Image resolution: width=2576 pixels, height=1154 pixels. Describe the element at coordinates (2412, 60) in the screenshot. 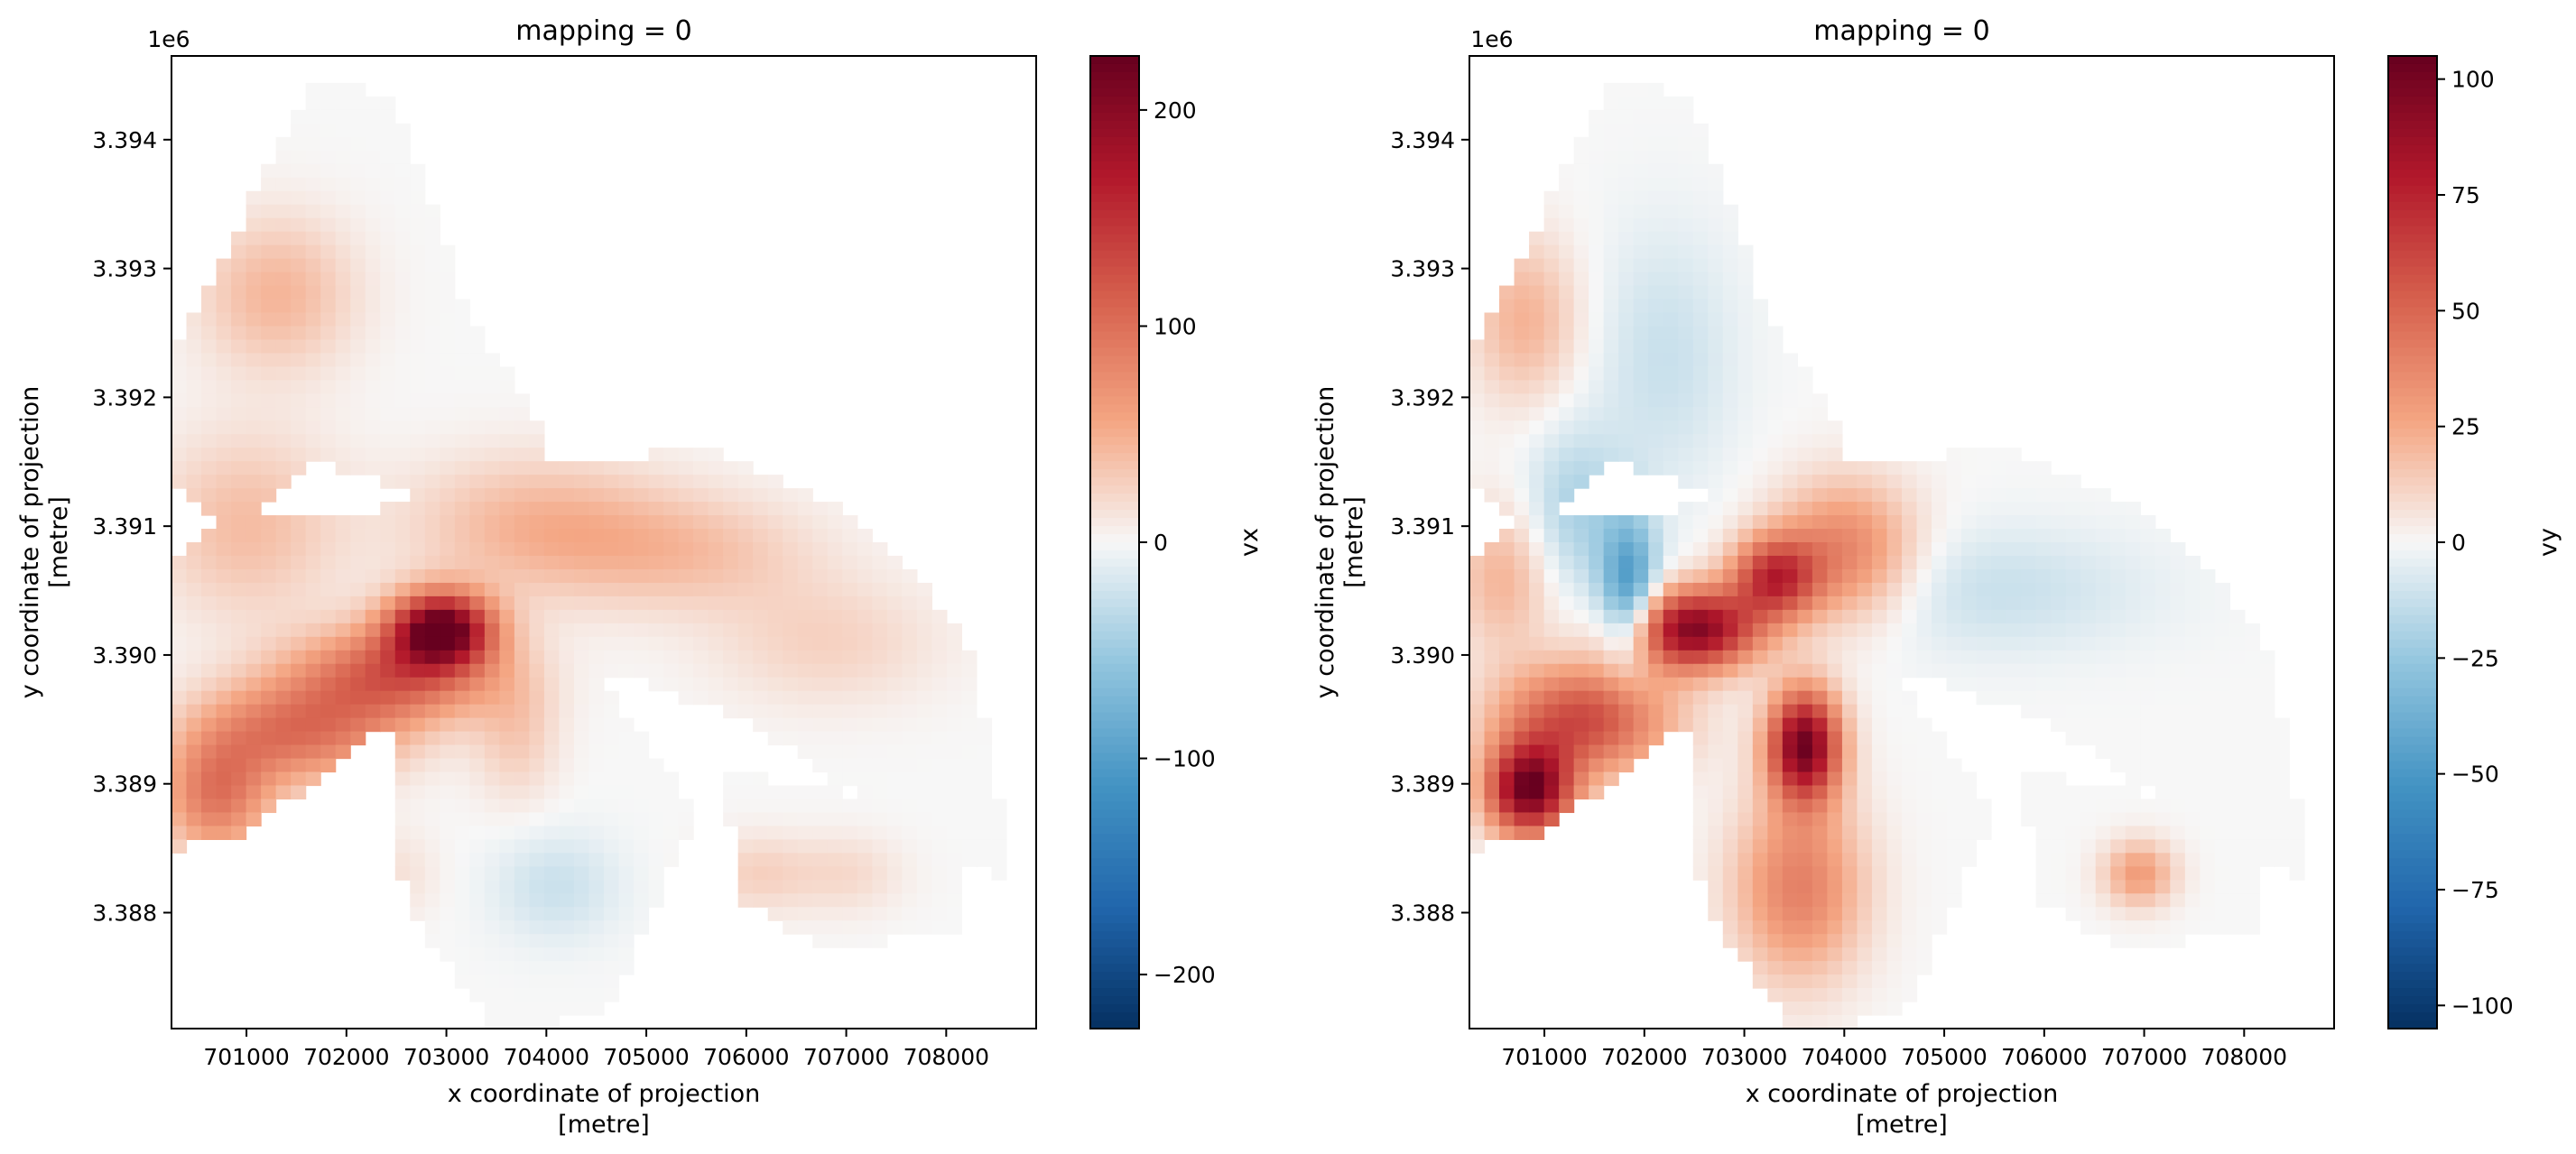

I see `colorbar-segment` at that location.